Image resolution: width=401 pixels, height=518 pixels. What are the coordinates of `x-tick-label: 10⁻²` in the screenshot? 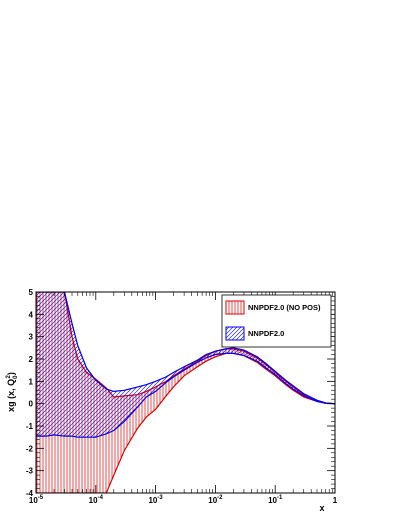 It's located at (215, 500).